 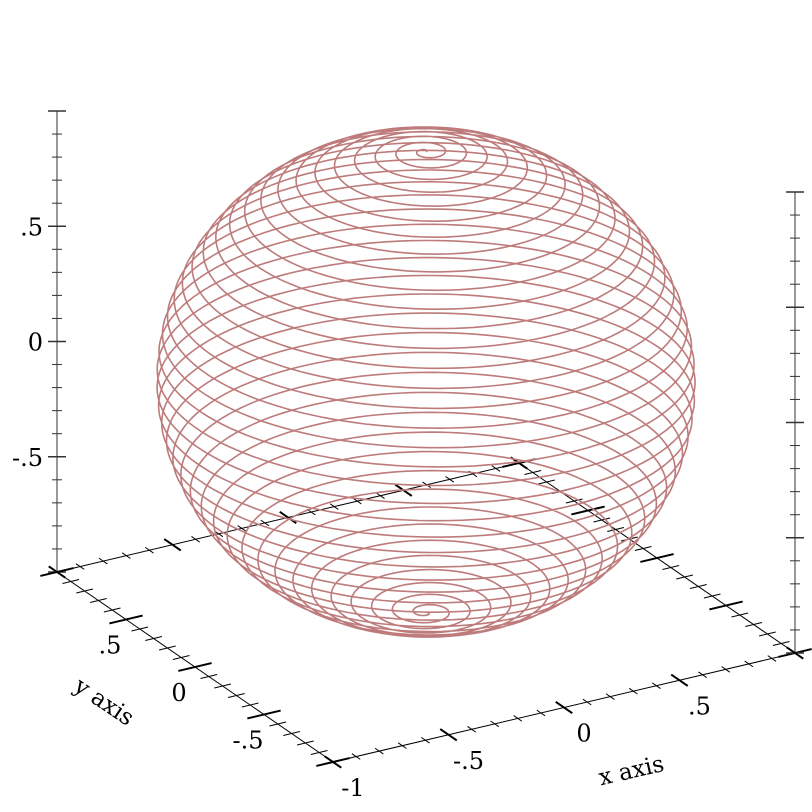 What do you see at coordinates (27, 458) in the screenshot?
I see `z-tick-label: -.5` at bounding box center [27, 458].